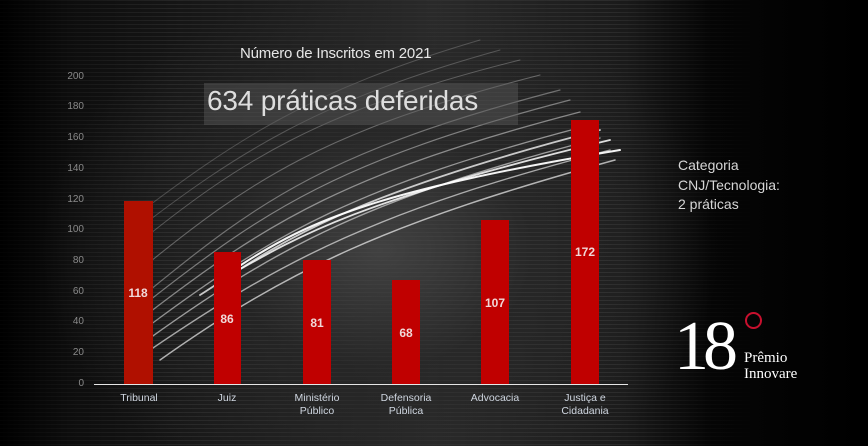 Image resolution: width=868 pixels, height=446 pixels. Describe the element at coordinates (336, 53) in the screenshot. I see `chart-title: Número de Inscritos em 2021` at that location.